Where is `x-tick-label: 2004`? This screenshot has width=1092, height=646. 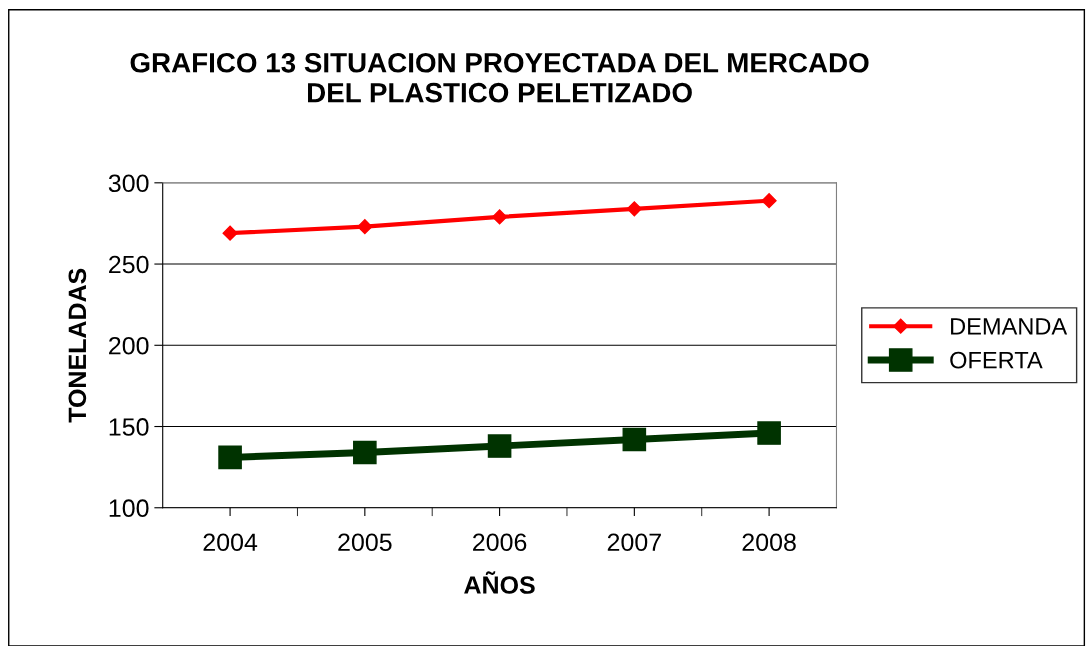
x-tick-label: 2004 is located at coordinates (230, 542).